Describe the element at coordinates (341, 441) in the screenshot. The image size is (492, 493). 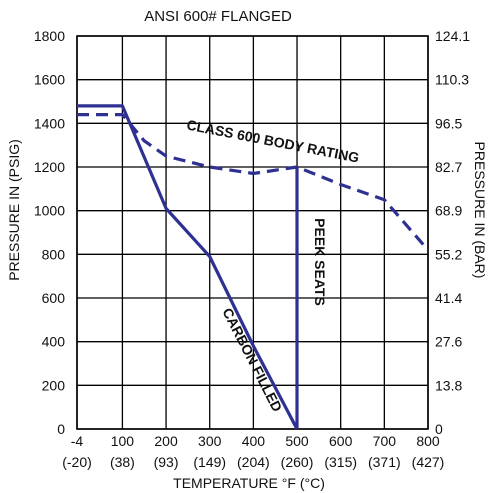
I see `x-tick-label: 600` at that location.